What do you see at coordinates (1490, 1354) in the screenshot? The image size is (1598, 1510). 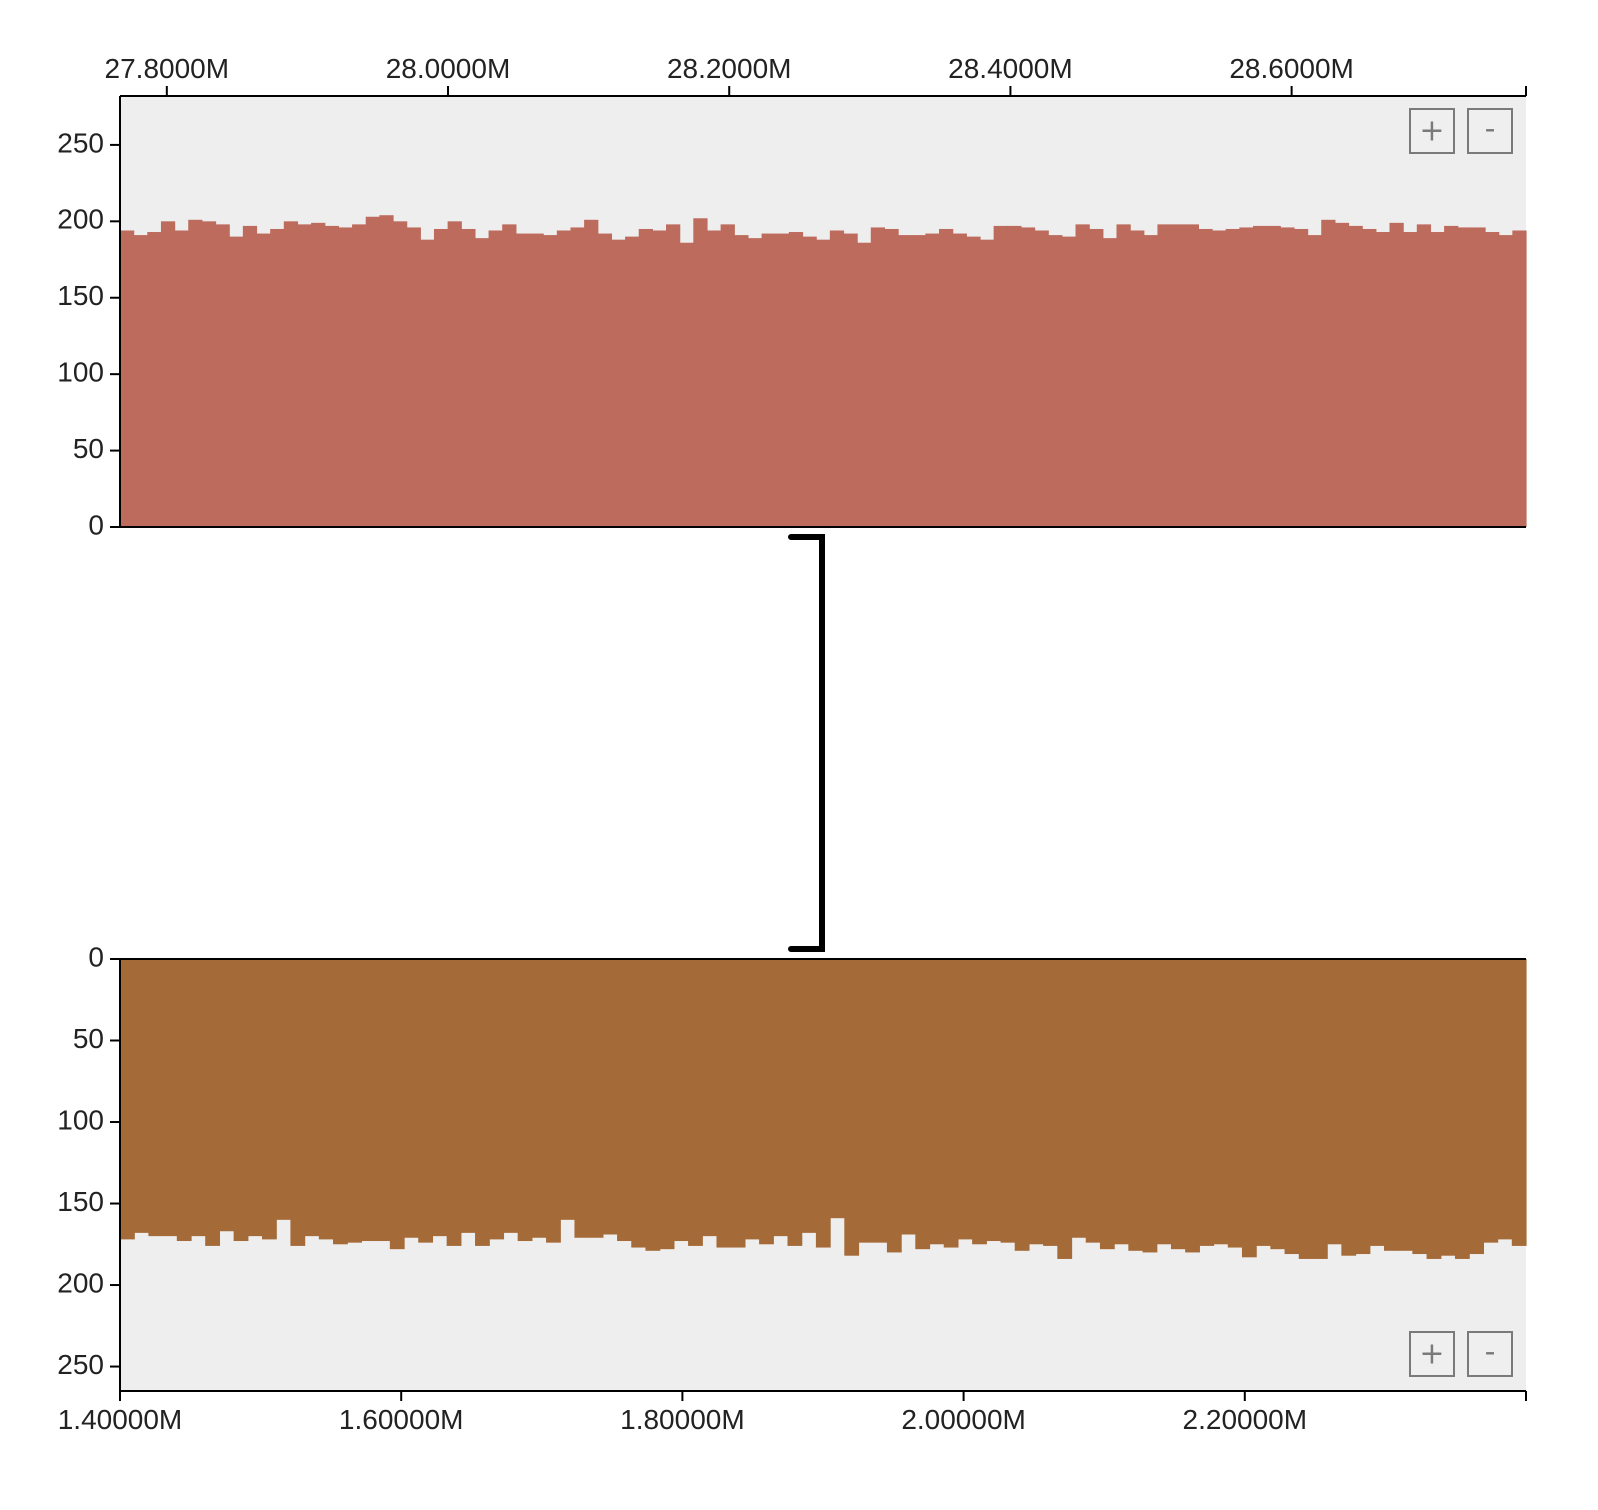 I see `bottom-zoom-out-button: -` at bounding box center [1490, 1354].